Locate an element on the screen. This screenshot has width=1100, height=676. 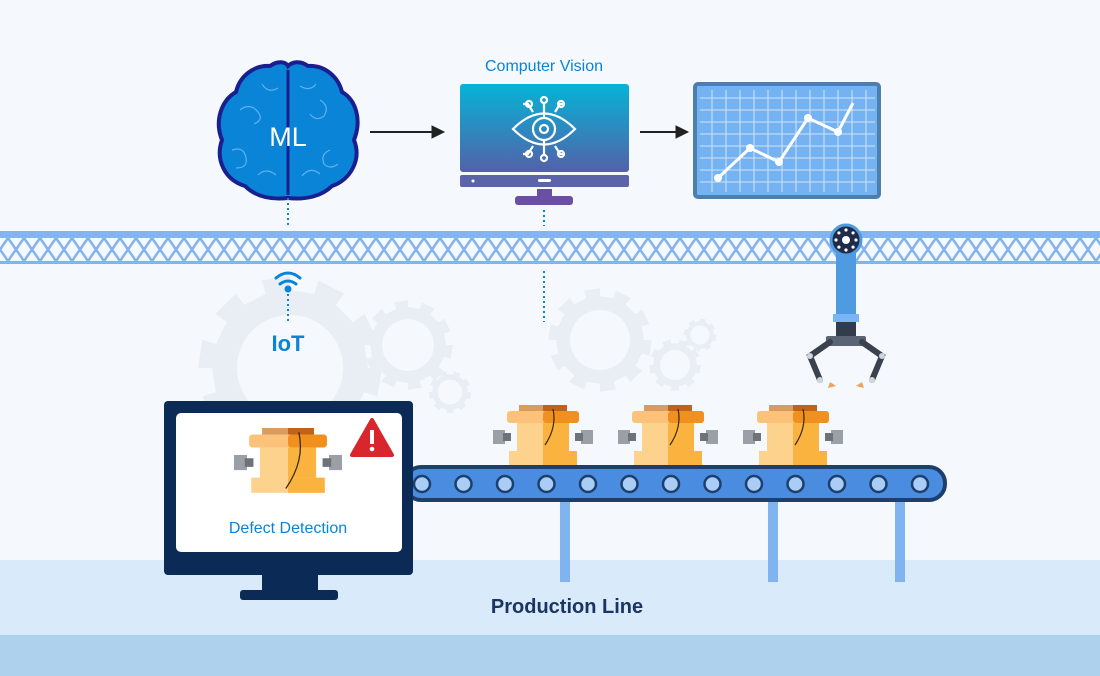
truss-beam is located at coordinates (550, 247).